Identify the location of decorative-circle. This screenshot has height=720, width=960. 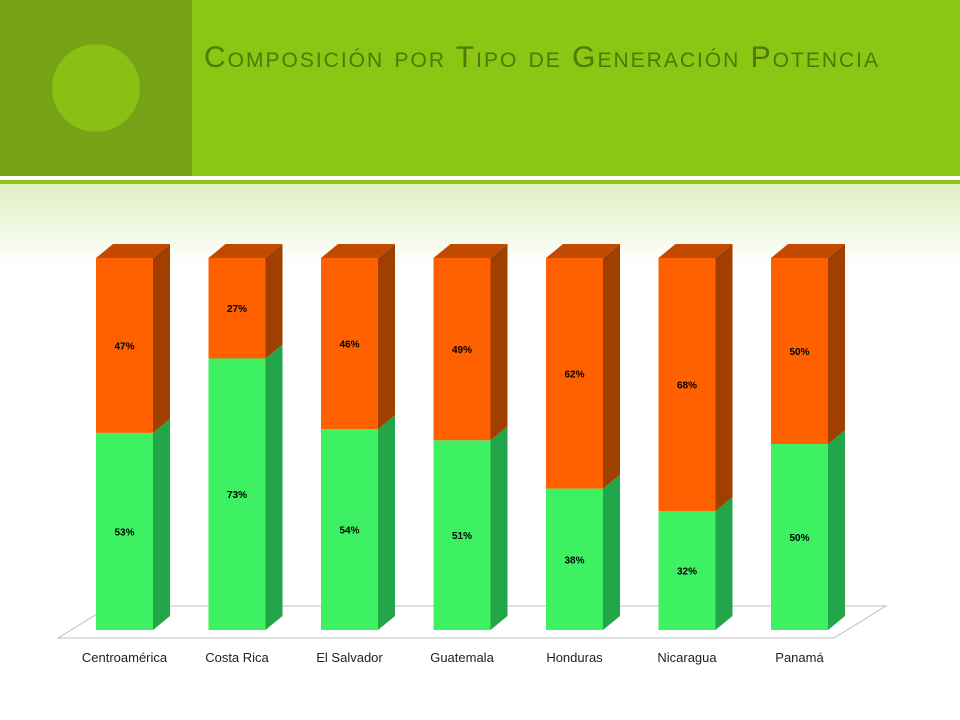
(96, 88).